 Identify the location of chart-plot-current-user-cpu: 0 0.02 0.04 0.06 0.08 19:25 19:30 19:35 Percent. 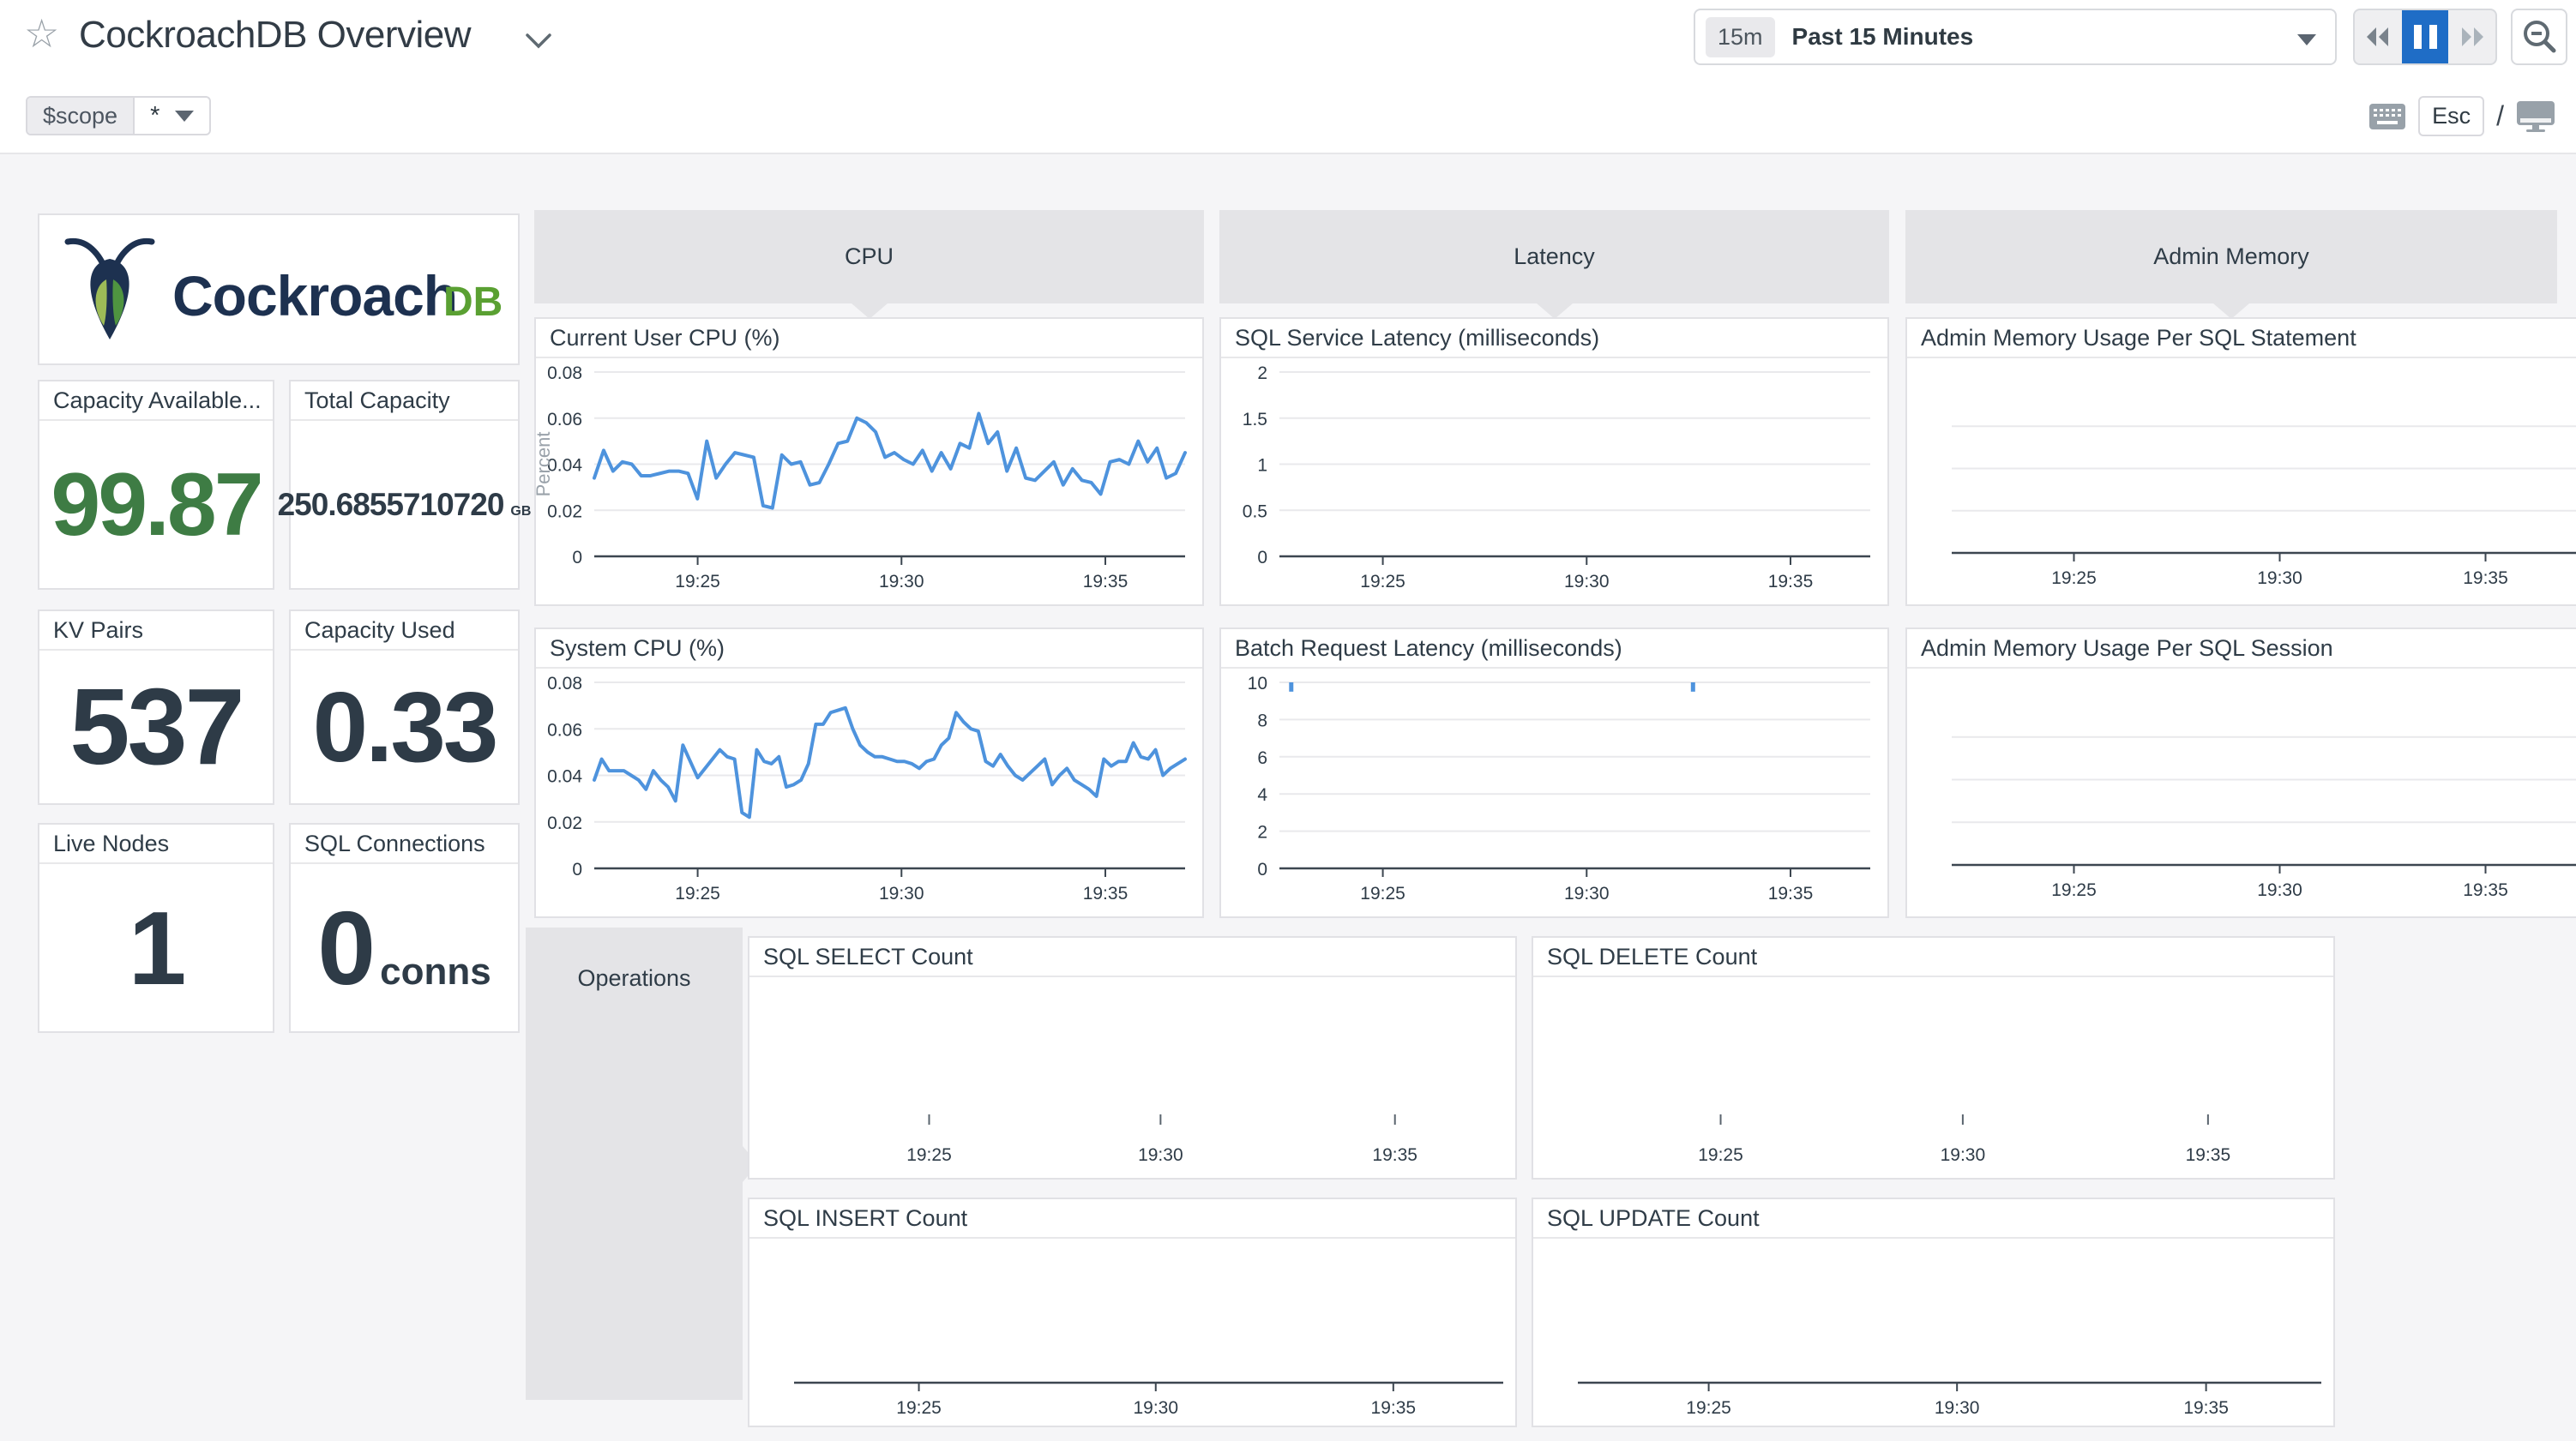
(867, 481).